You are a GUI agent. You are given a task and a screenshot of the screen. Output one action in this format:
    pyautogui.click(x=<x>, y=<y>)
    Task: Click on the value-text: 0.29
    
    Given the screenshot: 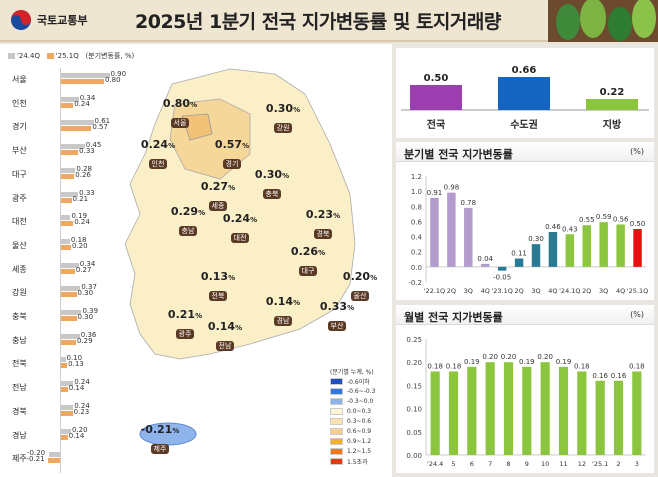 What is the action you would take?
    pyautogui.click(x=184, y=211)
    